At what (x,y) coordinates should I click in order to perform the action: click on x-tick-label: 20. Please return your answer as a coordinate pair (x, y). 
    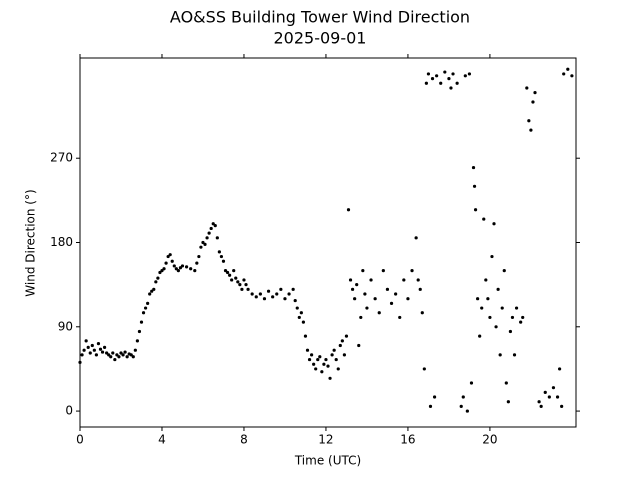
    Looking at the image, I should click on (489, 440).